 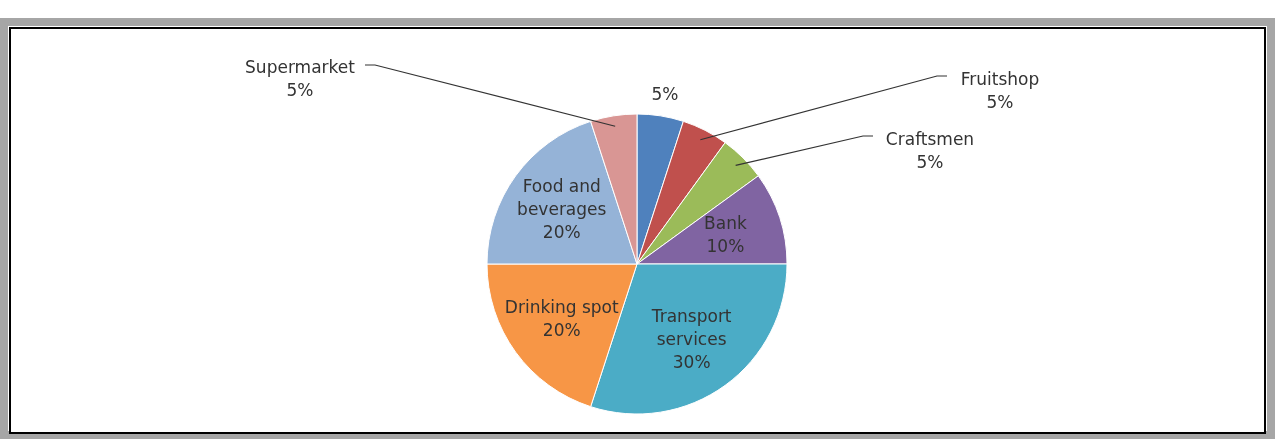 What do you see at coordinates (300, 67) in the screenshot?
I see `slice-label: Supermarket` at bounding box center [300, 67].